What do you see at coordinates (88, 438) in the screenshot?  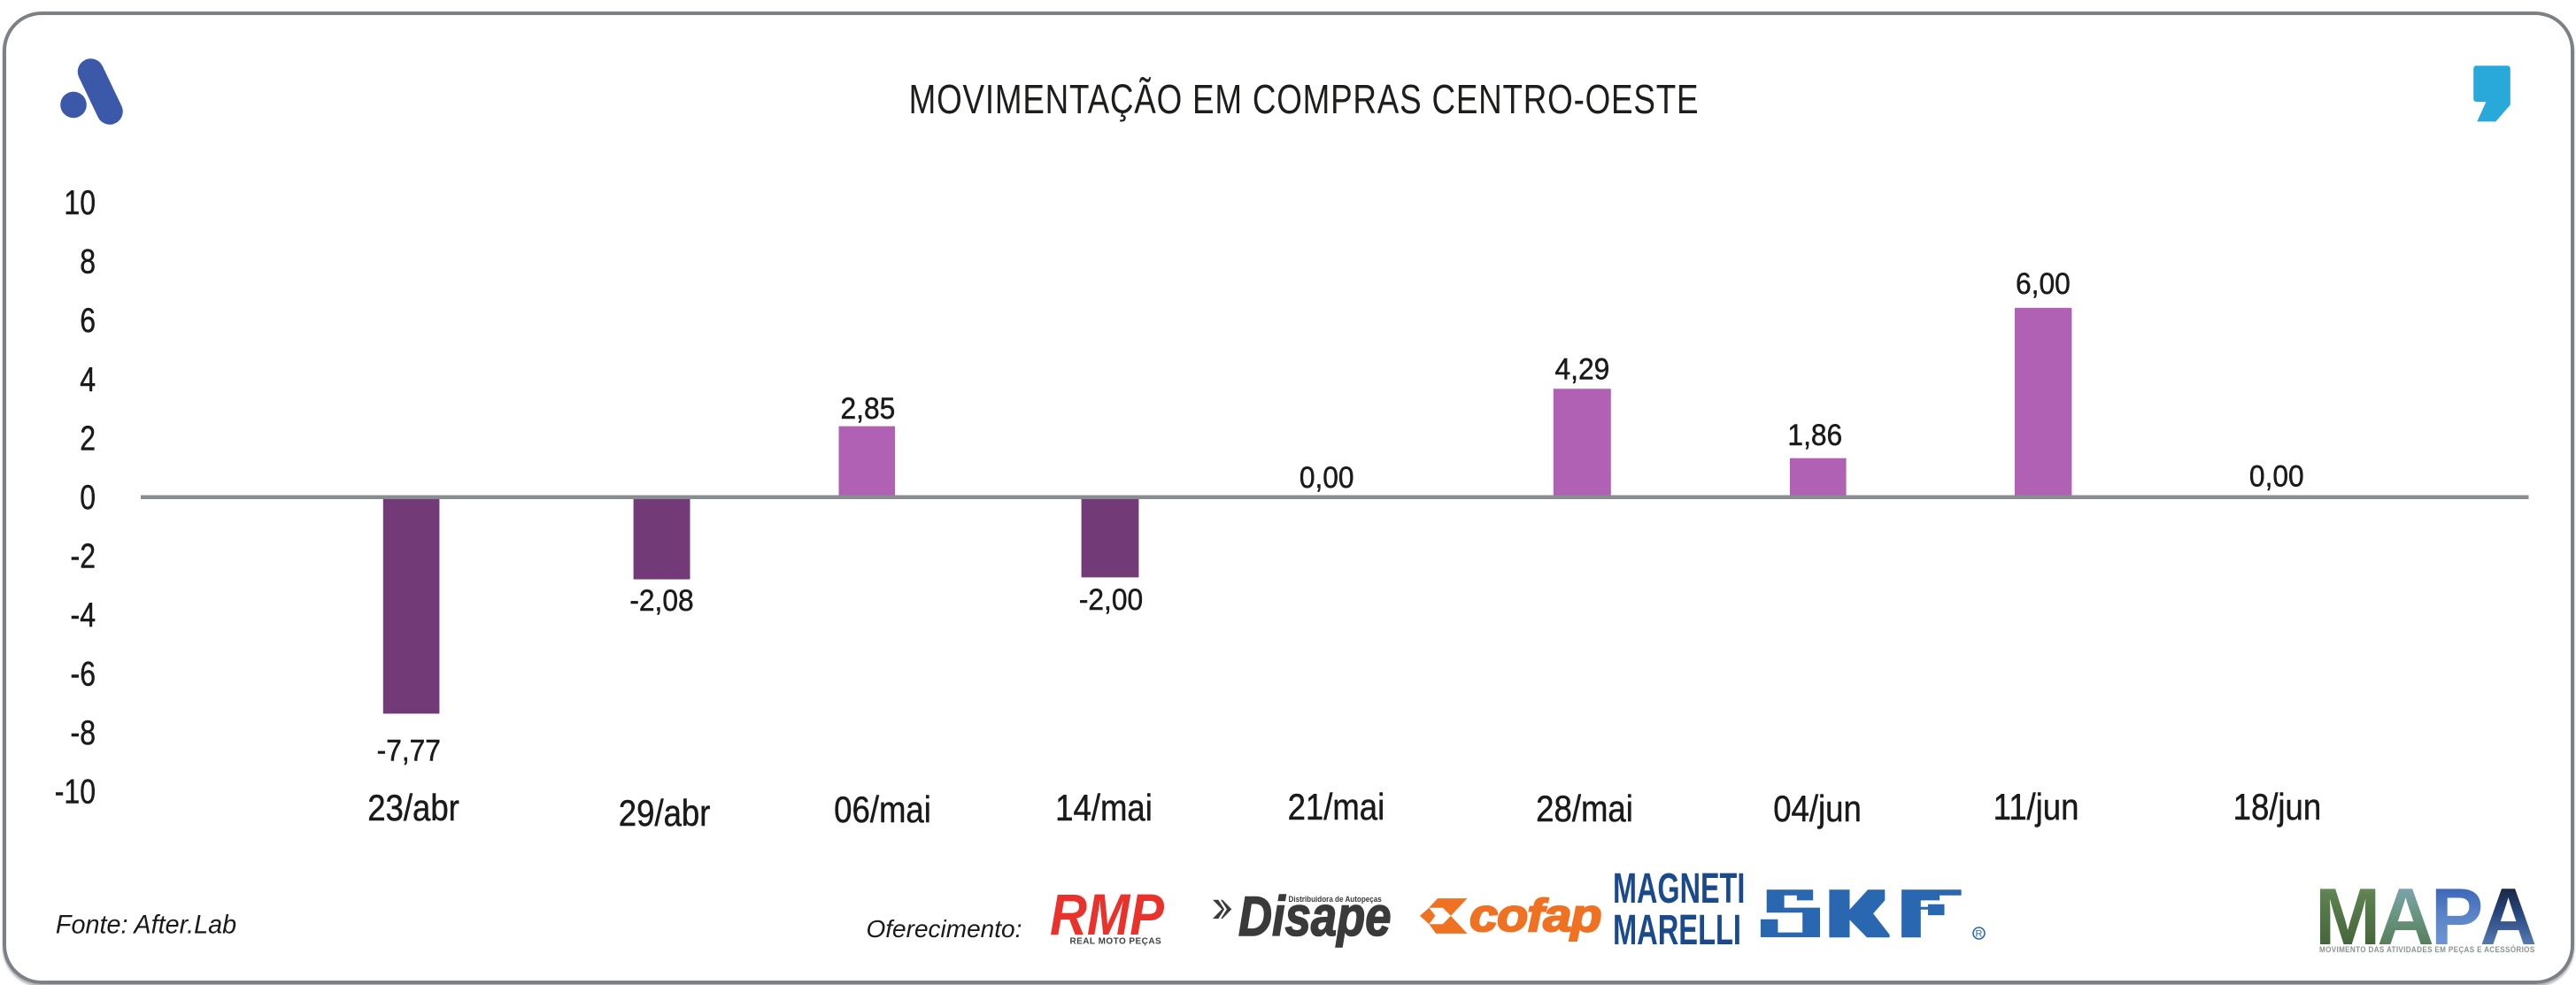 I see `svg-text: 2` at bounding box center [88, 438].